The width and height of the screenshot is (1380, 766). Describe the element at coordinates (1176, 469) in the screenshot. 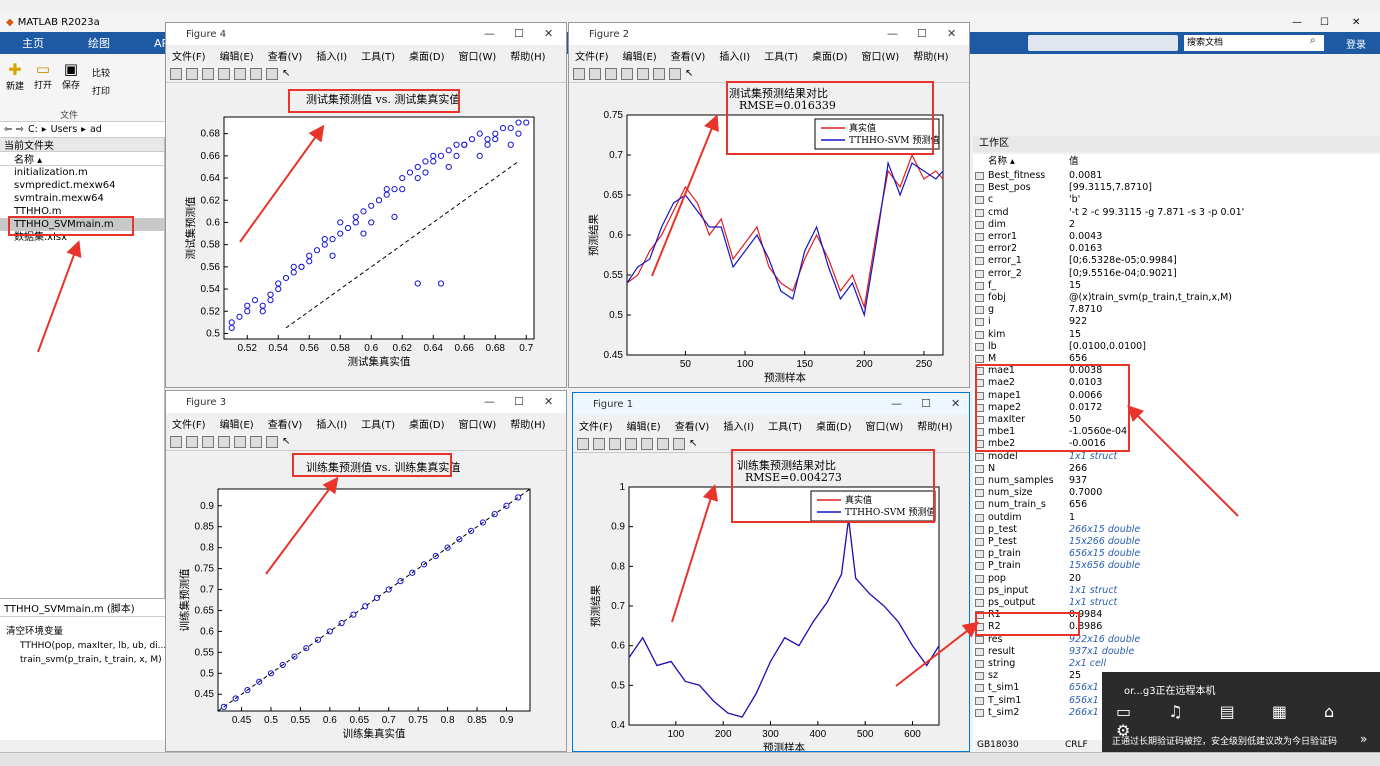

I see `workspace-var-row: N 266` at that location.